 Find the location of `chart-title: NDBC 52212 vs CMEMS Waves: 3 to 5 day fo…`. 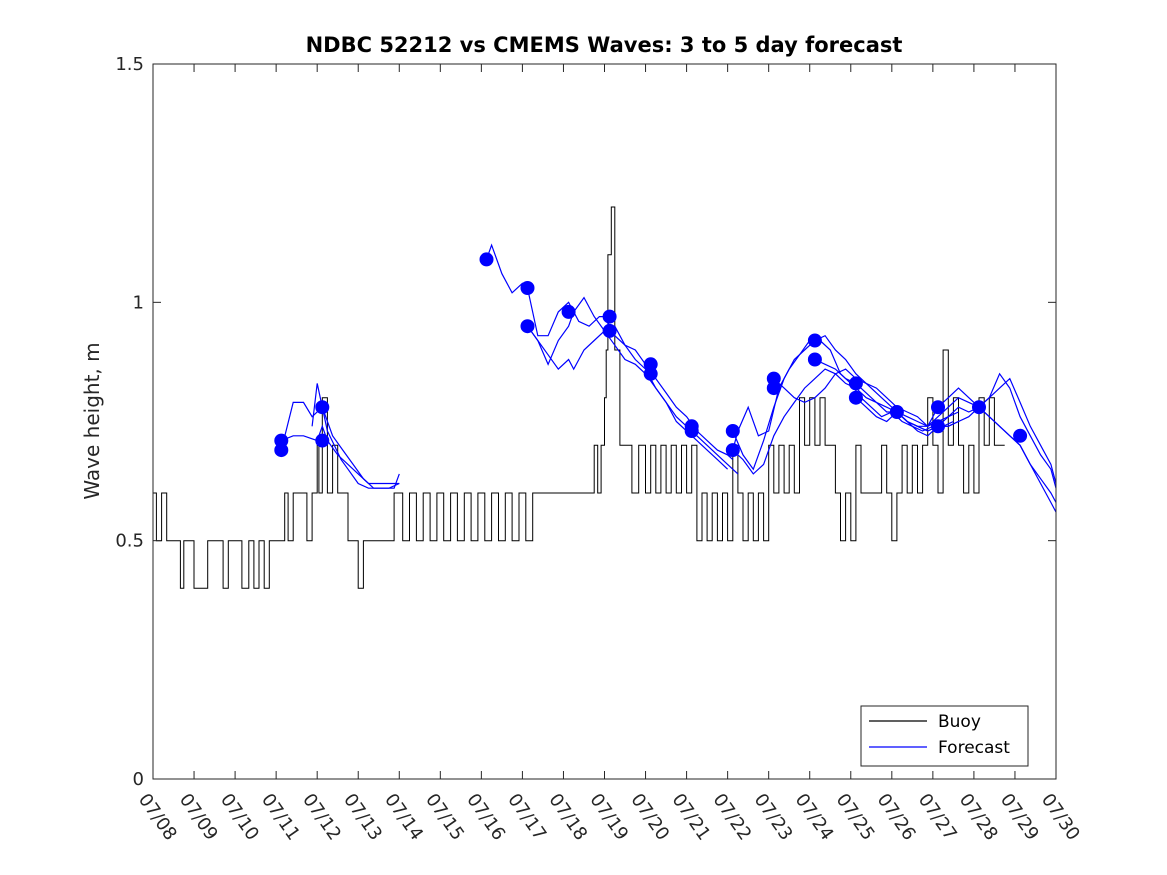

chart-title: NDBC 52212 vs CMEMS Waves: 3 to 5 day fo… is located at coordinates (604, 45).